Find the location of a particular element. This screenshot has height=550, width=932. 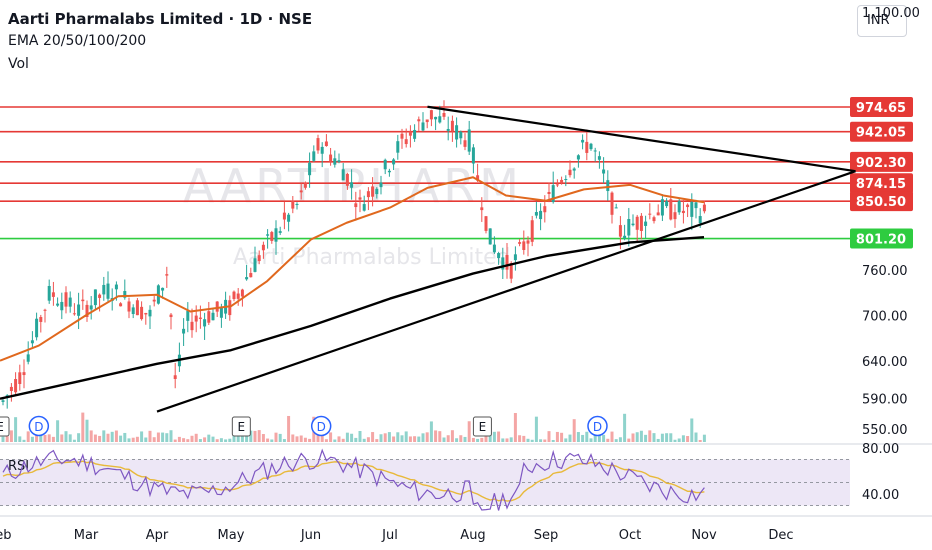

currency-button: INR is located at coordinates (882, 21).